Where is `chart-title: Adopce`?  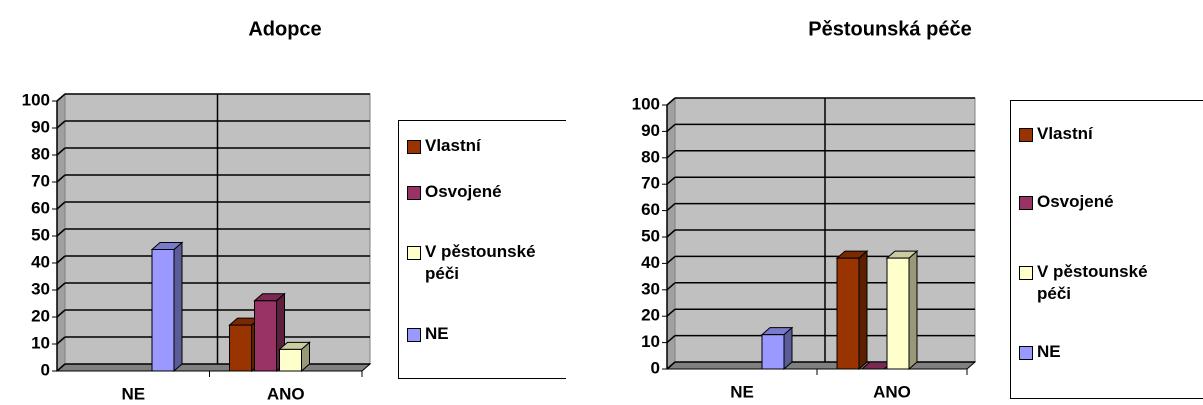
chart-title: Adopce is located at coordinates (284, 29).